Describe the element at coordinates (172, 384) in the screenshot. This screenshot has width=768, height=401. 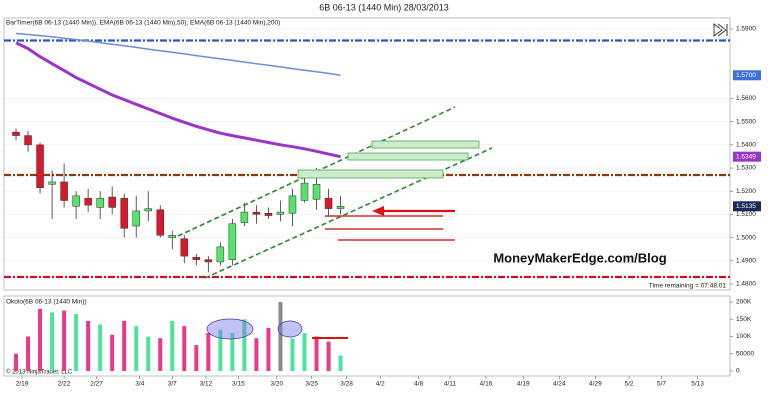
I see `x-tick-label: 3/7` at that location.